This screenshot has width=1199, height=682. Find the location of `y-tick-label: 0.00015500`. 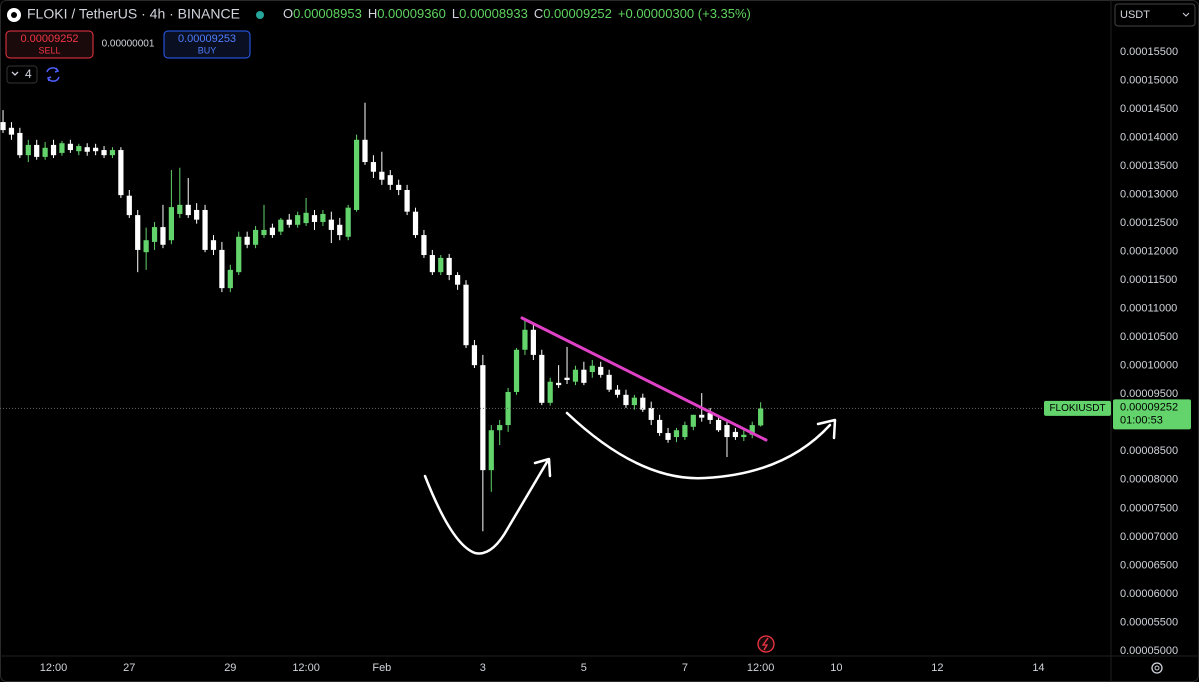

y-tick-label: 0.00015500 is located at coordinates (1149, 52).